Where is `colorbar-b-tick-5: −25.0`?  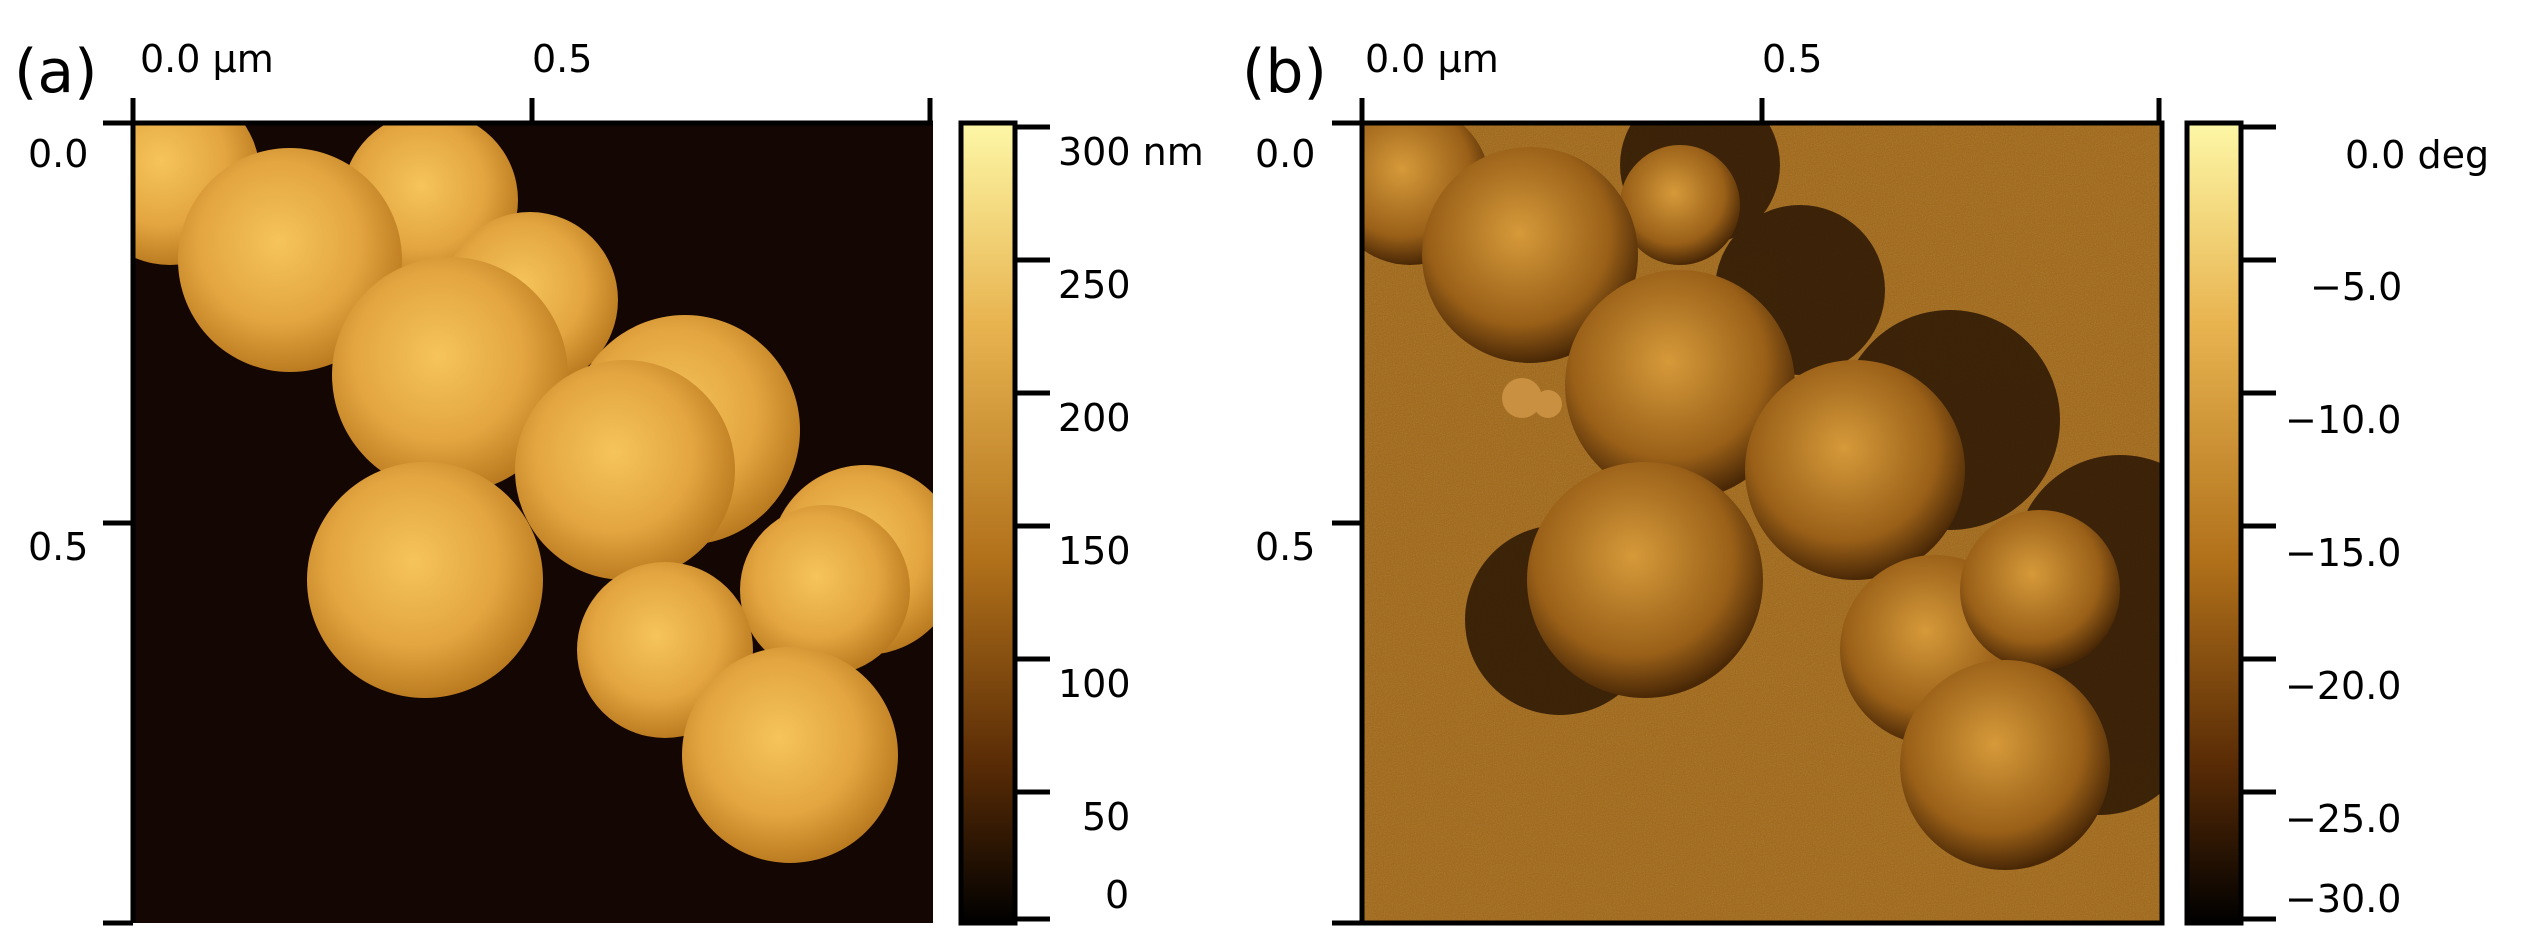
colorbar-b-tick-5: −25.0 is located at coordinates (2343, 819).